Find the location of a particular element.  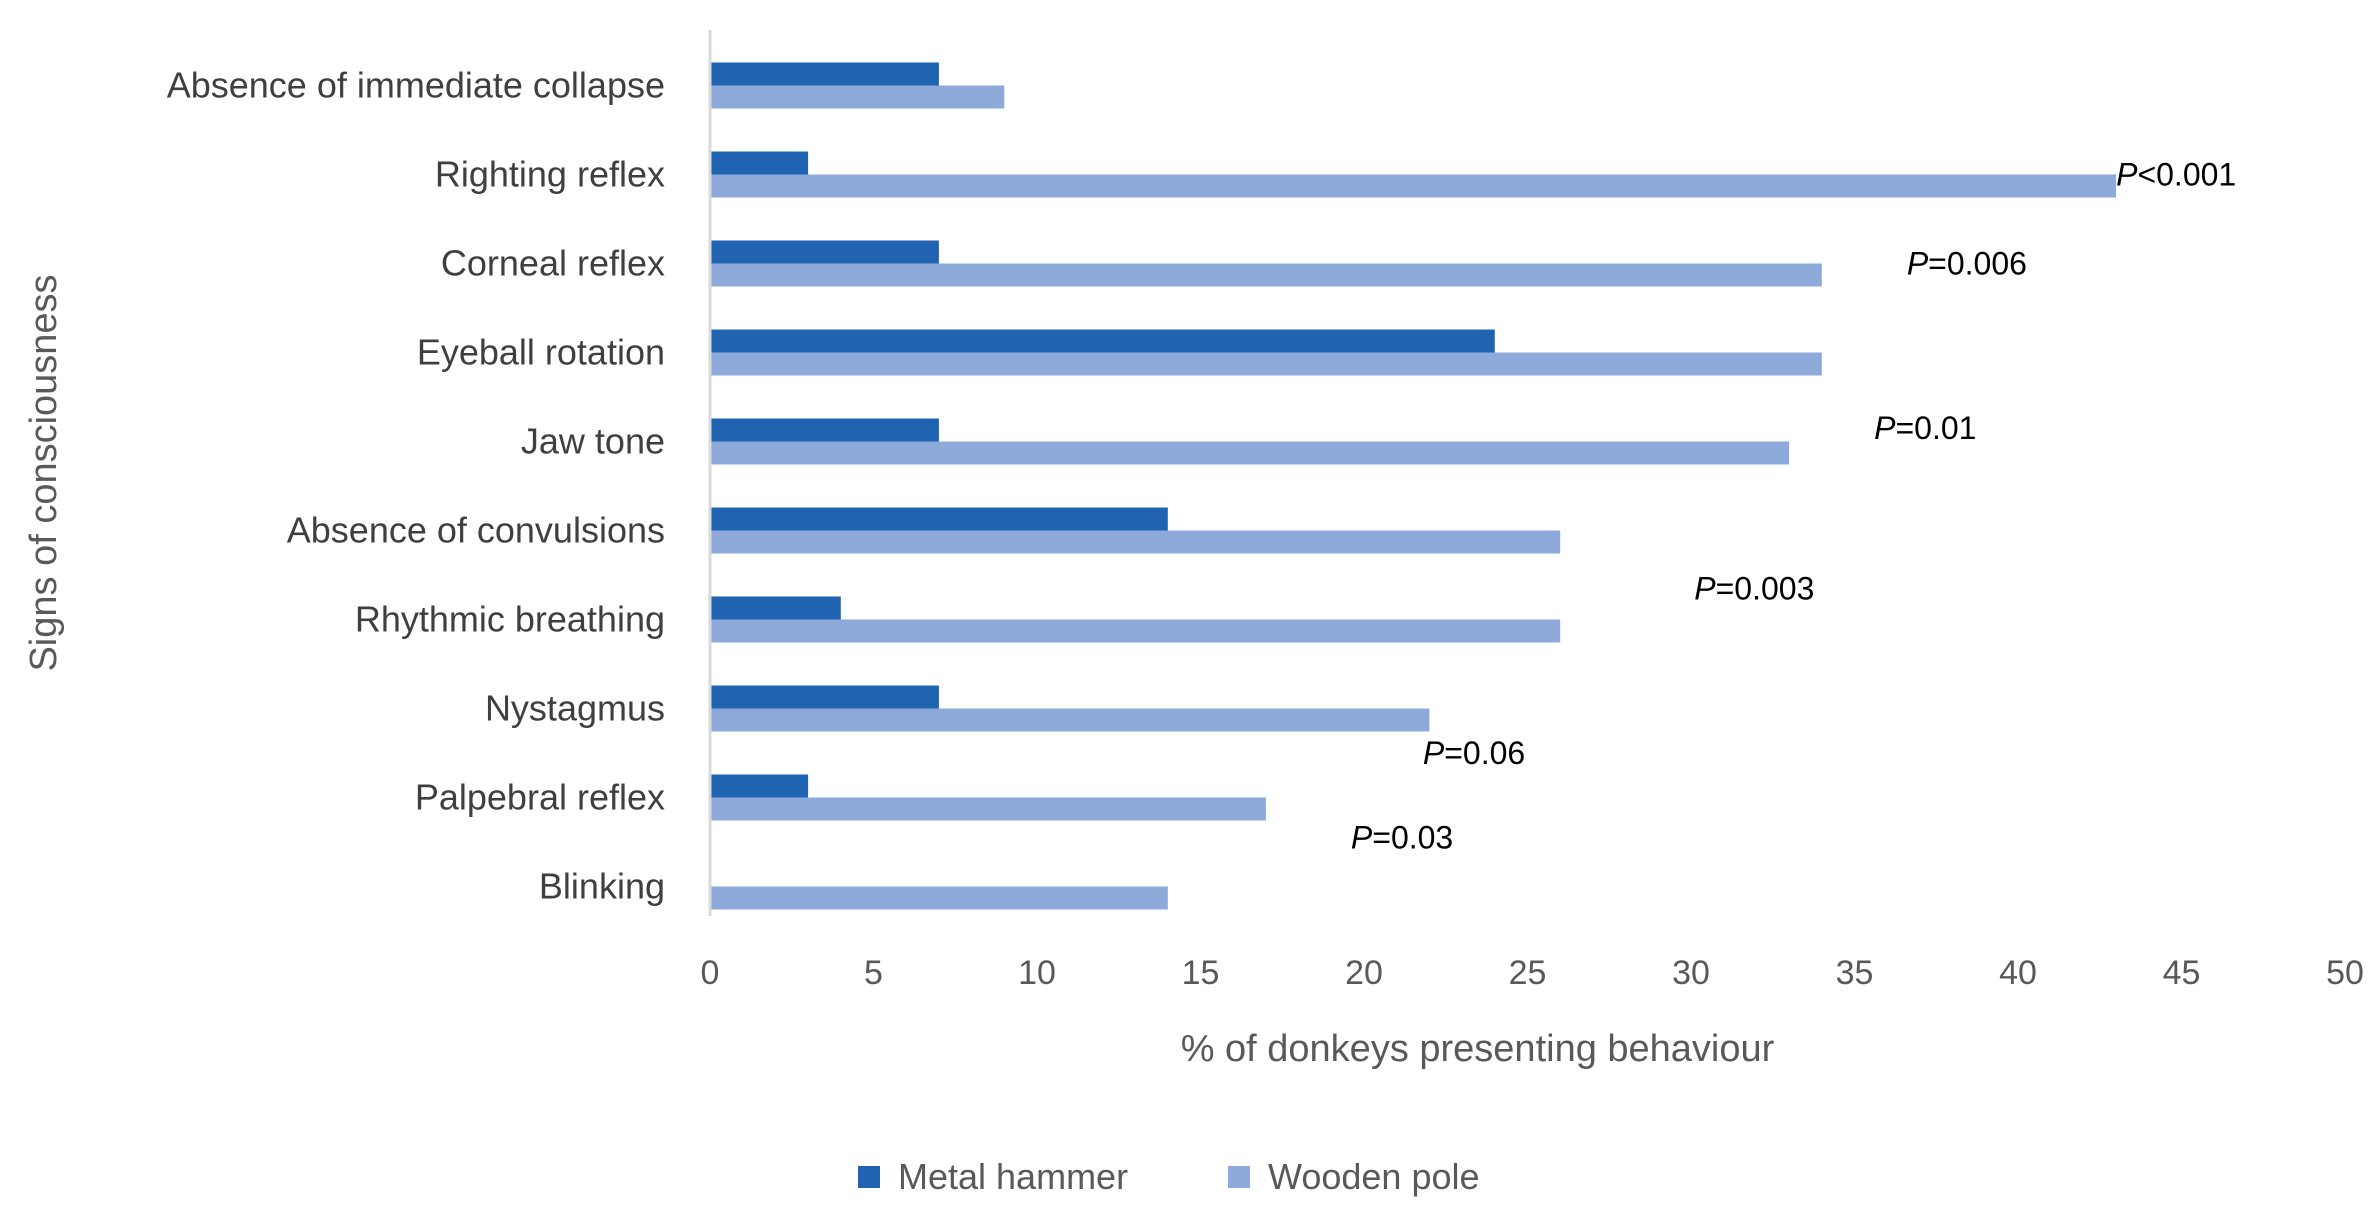

p-value-annotation: P=0.06 is located at coordinates (1474, 753).